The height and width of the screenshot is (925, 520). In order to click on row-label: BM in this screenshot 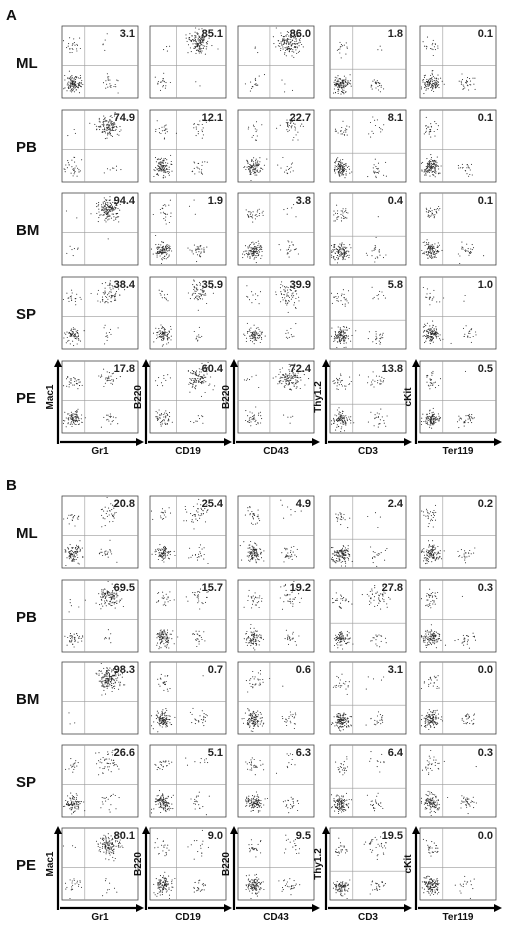, I will do `click(27, 230)`.